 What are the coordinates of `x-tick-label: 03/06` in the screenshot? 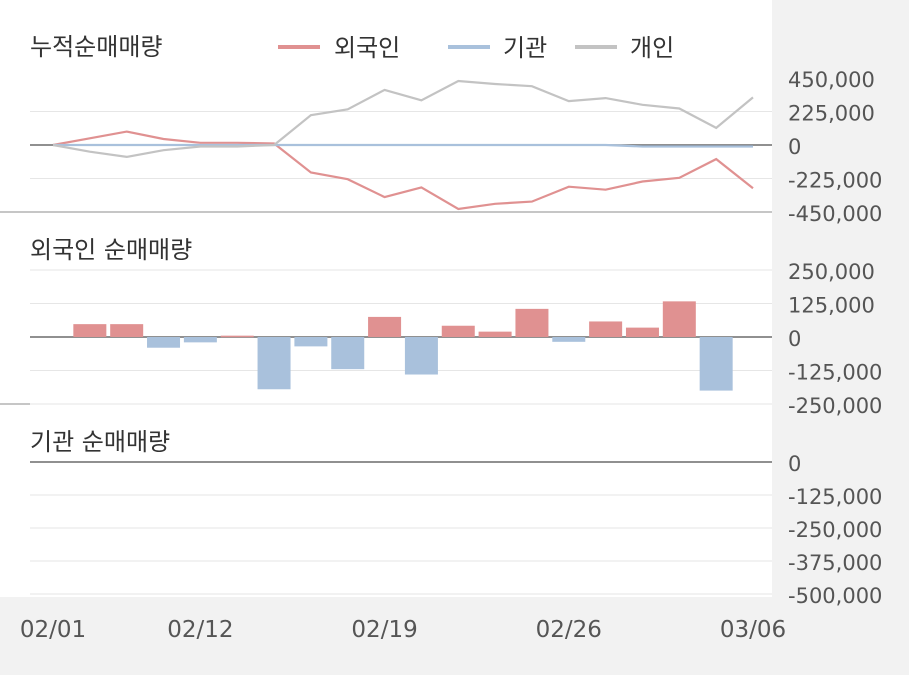 It's located at (753, 630).